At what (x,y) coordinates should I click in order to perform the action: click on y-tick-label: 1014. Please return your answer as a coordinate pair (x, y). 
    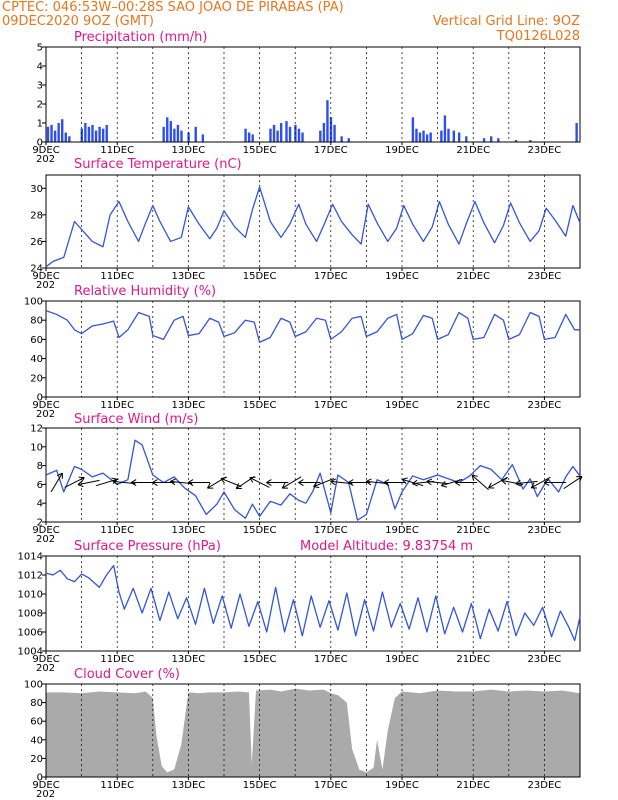
    Looking at the image, I should click on (30, 557).